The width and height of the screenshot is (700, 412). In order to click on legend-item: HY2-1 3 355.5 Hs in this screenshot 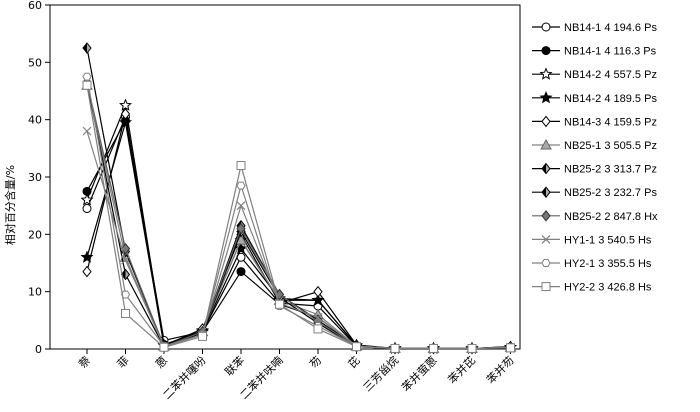, I will do `click(592, 264)`.